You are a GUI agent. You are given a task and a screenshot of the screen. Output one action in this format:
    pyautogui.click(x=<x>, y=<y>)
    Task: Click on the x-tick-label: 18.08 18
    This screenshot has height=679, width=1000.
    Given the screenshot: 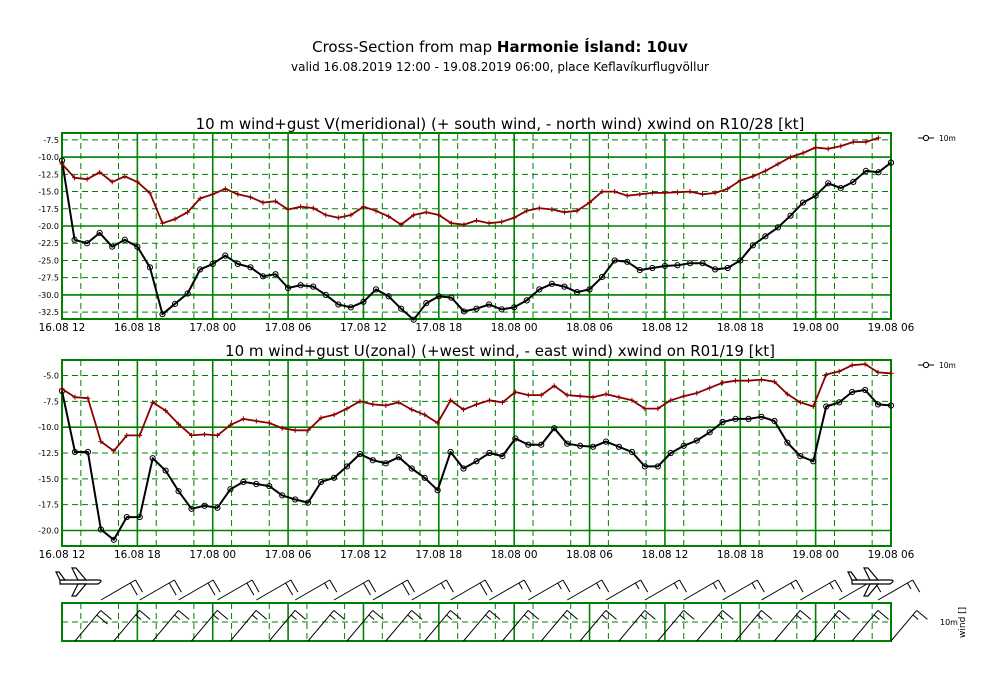 What is the action you would take?
    pyautogui.click(x=740, y=555)
    